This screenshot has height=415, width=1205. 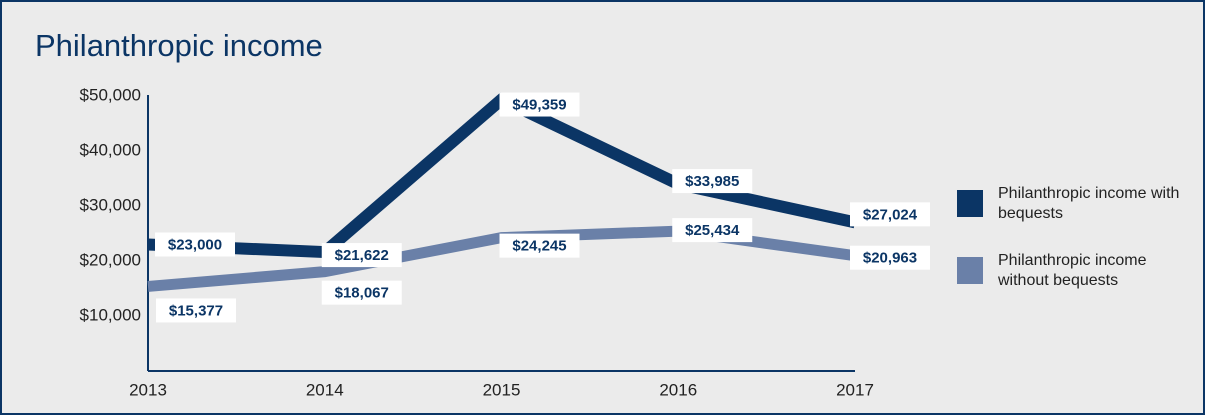 I want to click on data-label: $33,985, so click(x=712, y=181).